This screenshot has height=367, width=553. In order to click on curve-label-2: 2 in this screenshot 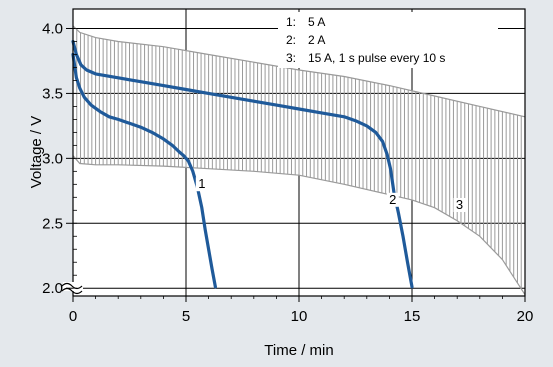, I will do `click(392, 199)`.